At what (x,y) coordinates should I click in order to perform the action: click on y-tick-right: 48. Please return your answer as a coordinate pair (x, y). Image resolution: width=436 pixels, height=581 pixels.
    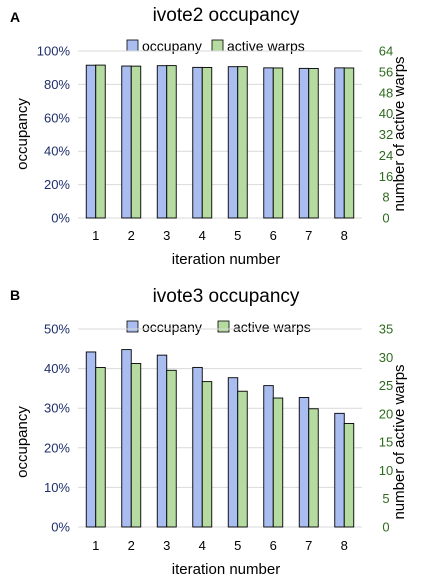
    Looking at the image, I should click on (386, 92).